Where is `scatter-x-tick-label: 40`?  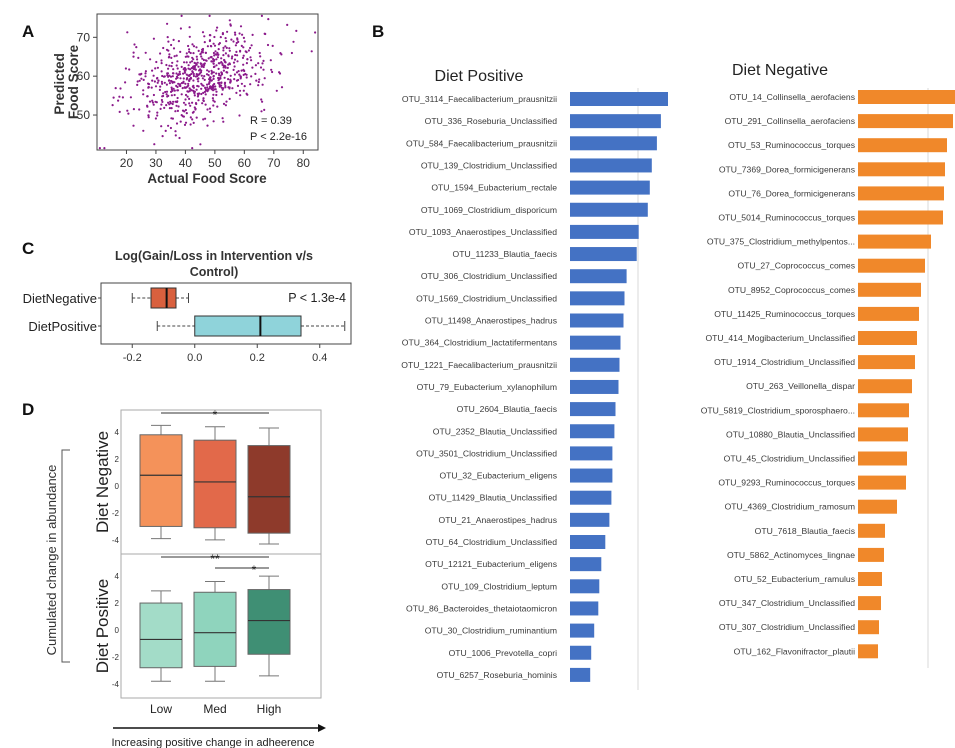
scatter-x-tick-label: 40 is located at coordinates (186, 163).